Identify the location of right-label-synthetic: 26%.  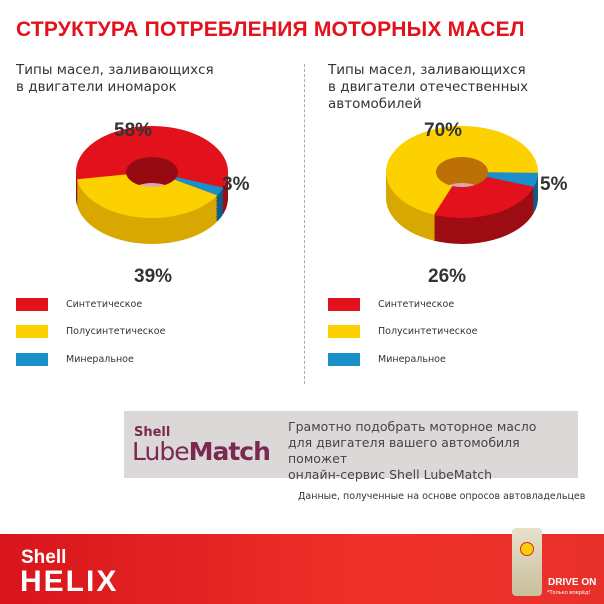
(447, 276).